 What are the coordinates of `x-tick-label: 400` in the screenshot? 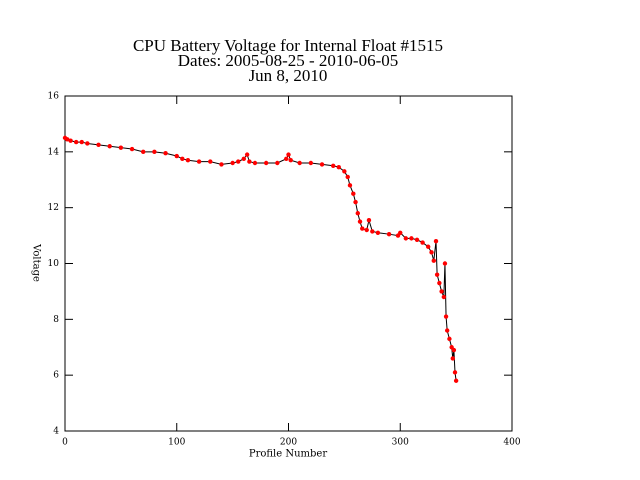 It's located at (511, 443).